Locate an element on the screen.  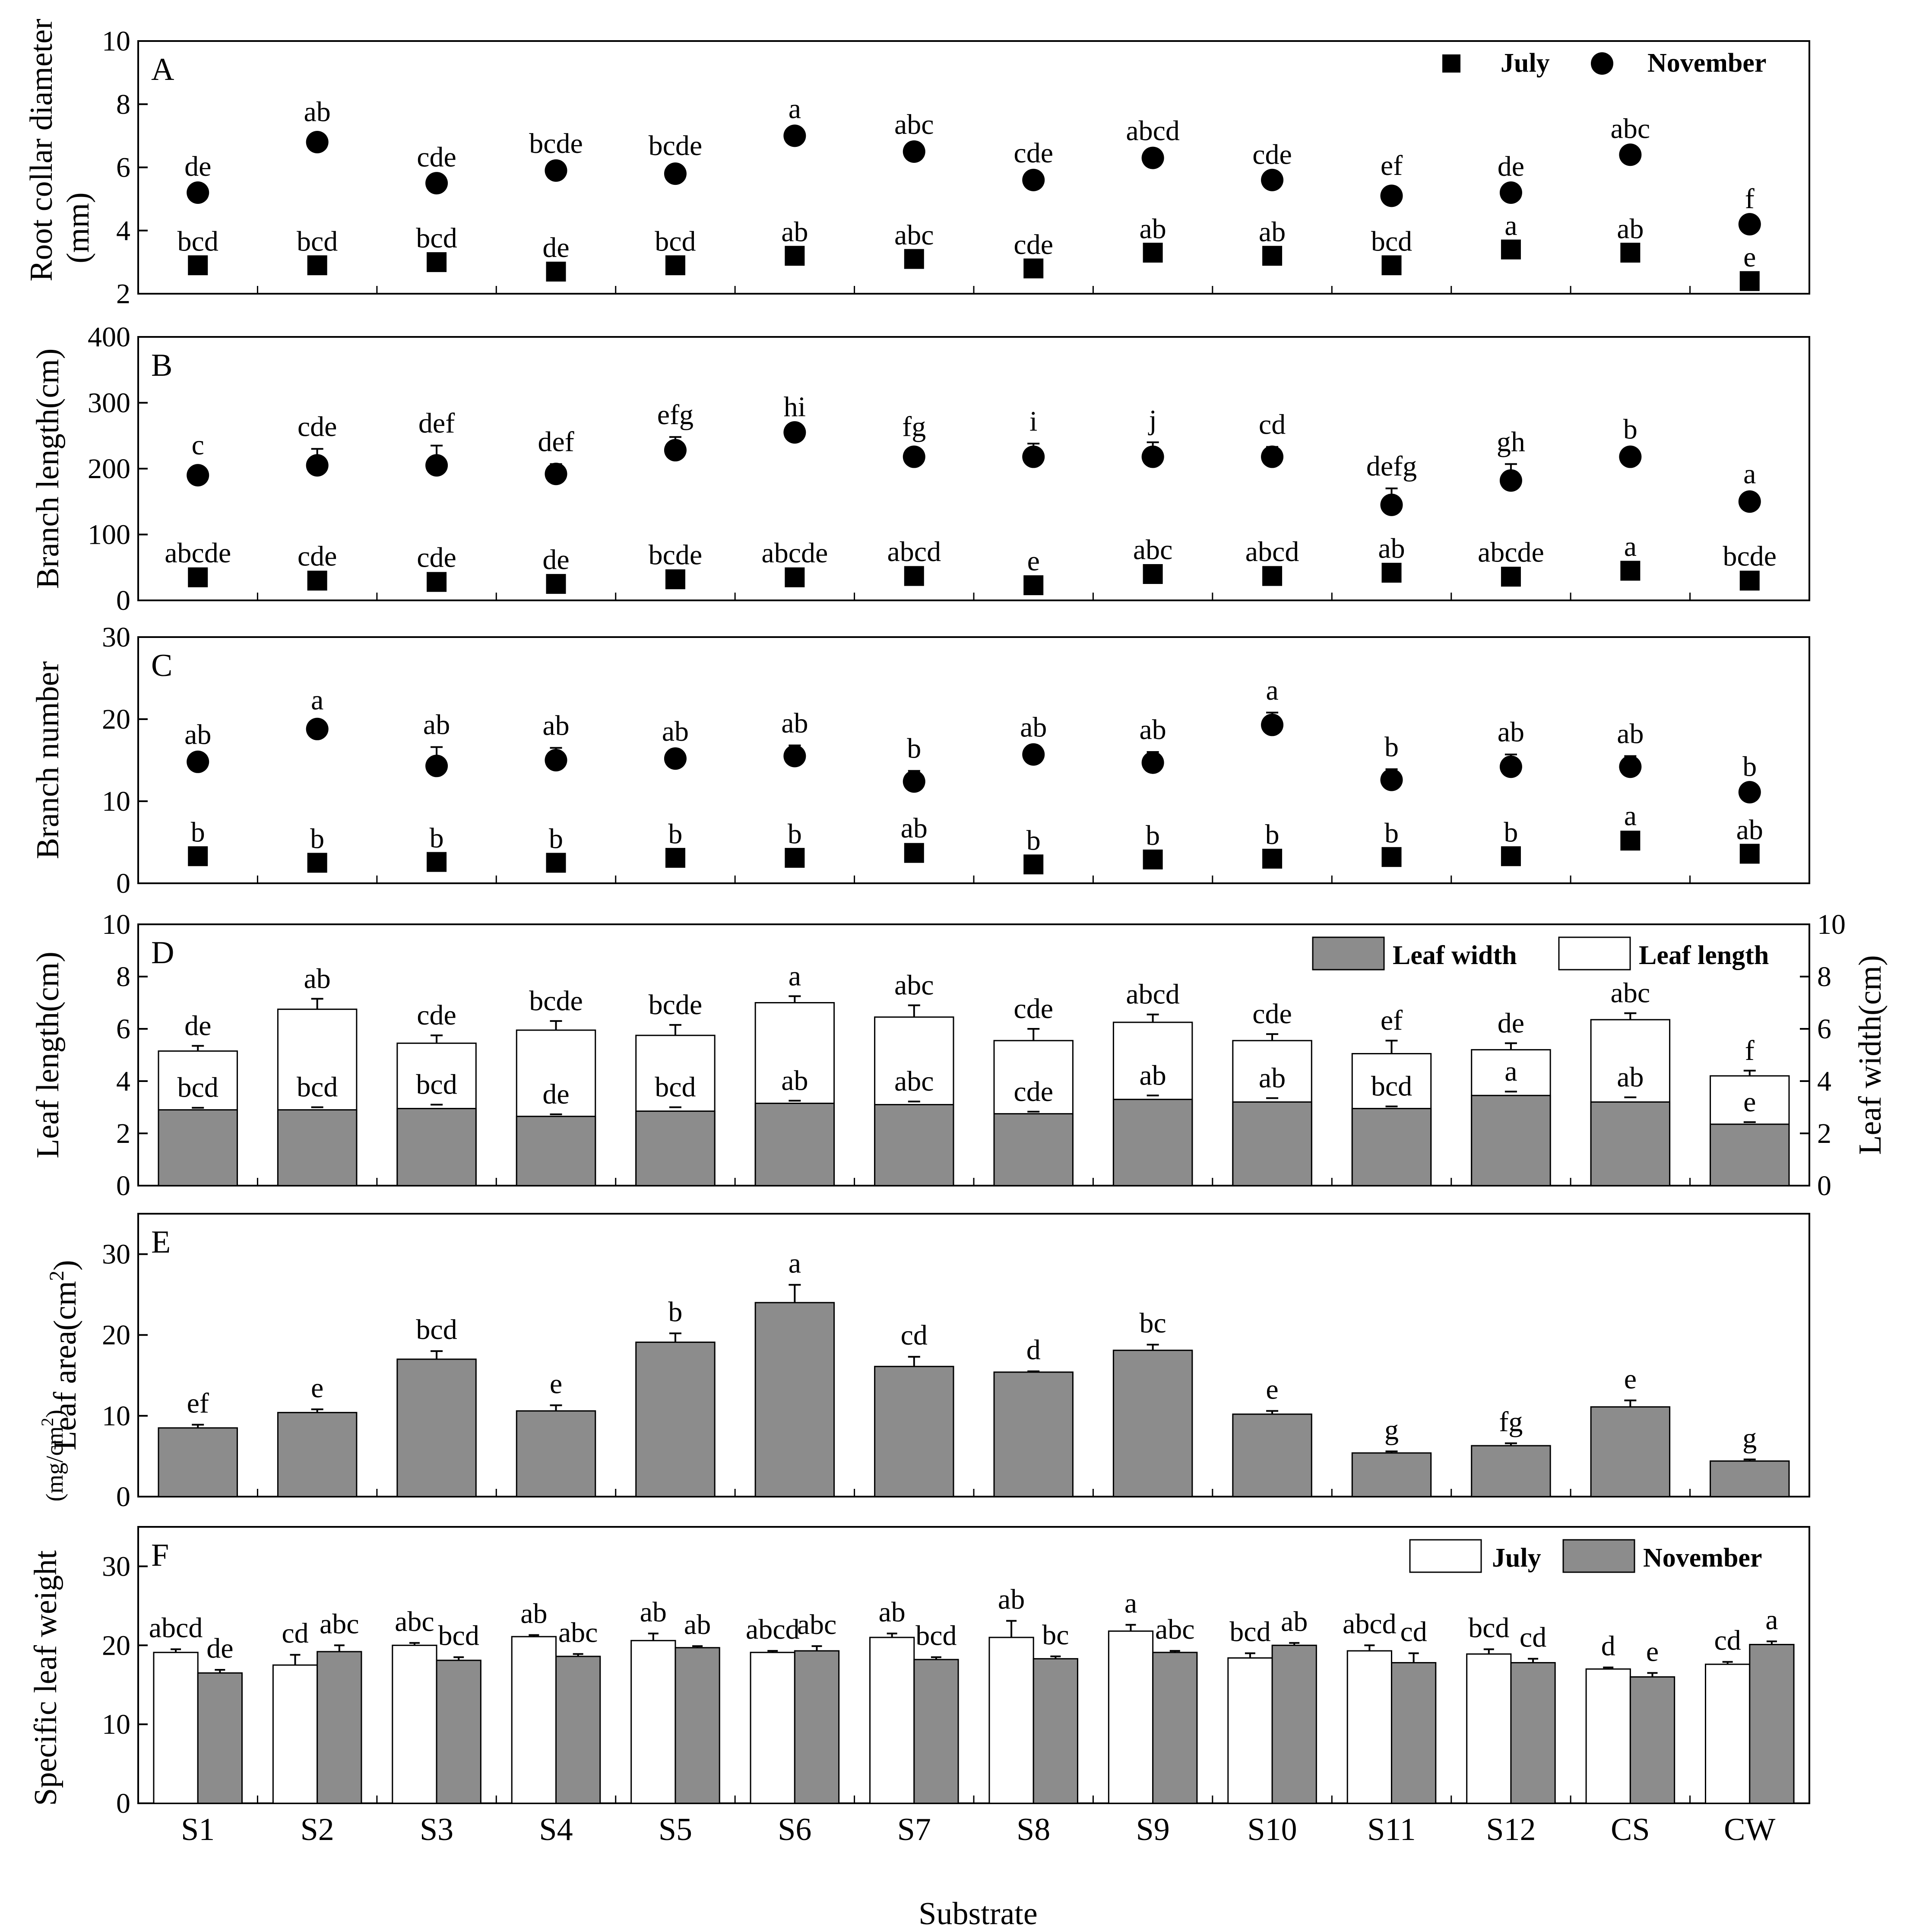
significance-letter: i is located at coordinates (1033, 421).